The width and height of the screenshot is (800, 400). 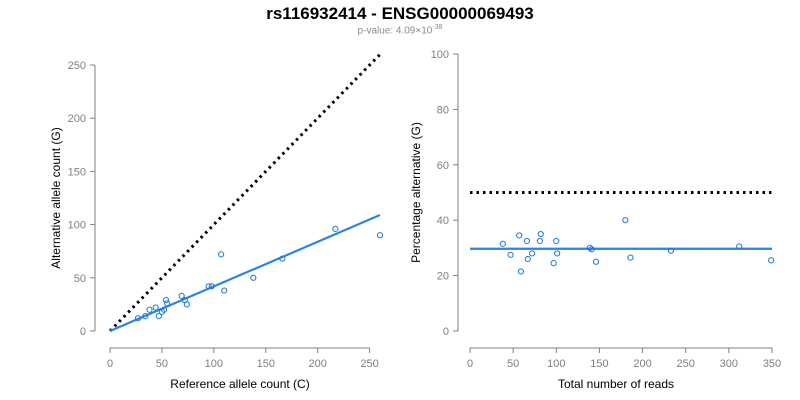 What do you see at coordinates (443, 166) in the screenshot?
I see `right-y-tick-label: 60` at bounding box center [443, 166].